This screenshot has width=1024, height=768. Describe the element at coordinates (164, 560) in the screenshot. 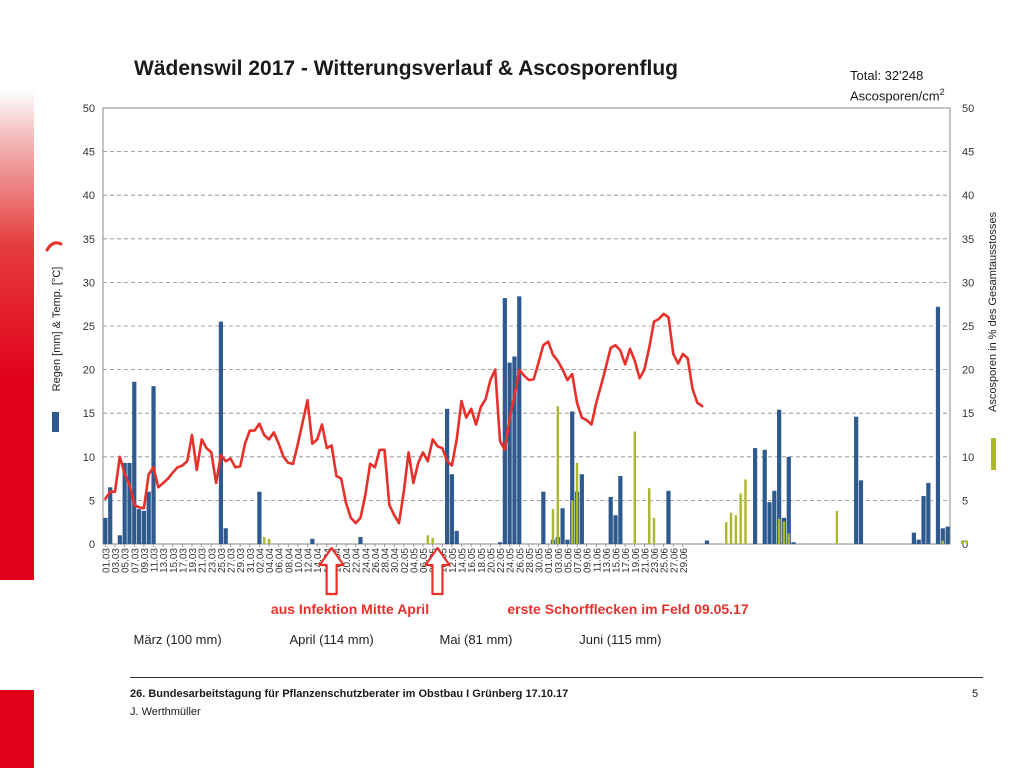

I see `x-tick-label: 13.03` at that location.